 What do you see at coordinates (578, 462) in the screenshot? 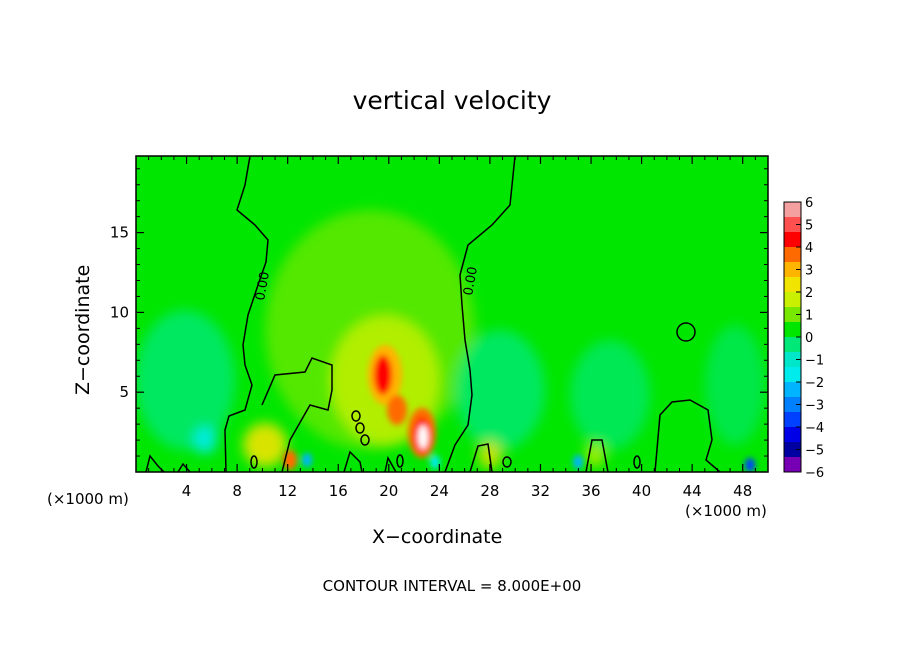
I see `surface-downdraft-c` at bounding box center [578, 462].